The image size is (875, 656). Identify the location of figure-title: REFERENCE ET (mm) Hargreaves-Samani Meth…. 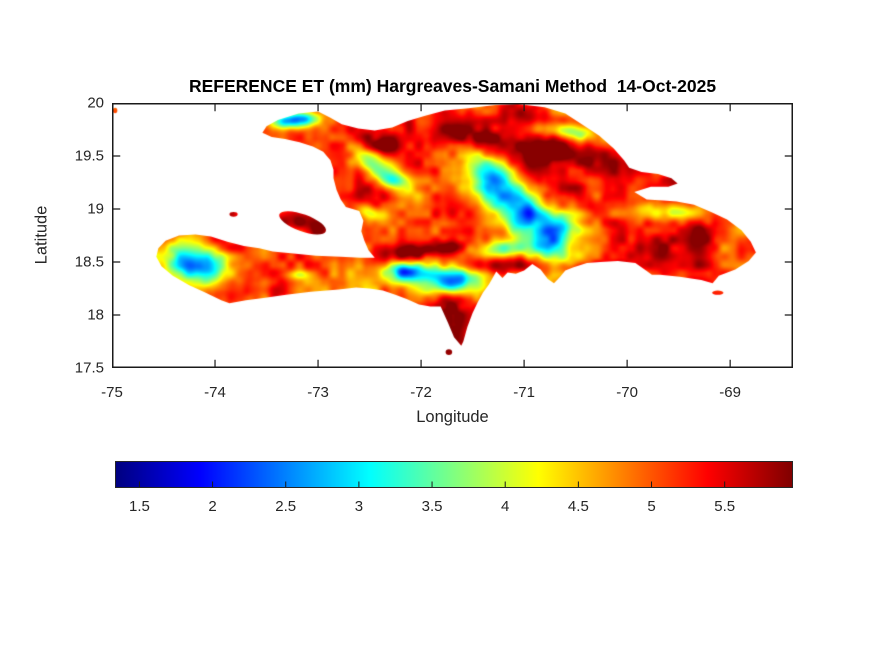
(452, 86).